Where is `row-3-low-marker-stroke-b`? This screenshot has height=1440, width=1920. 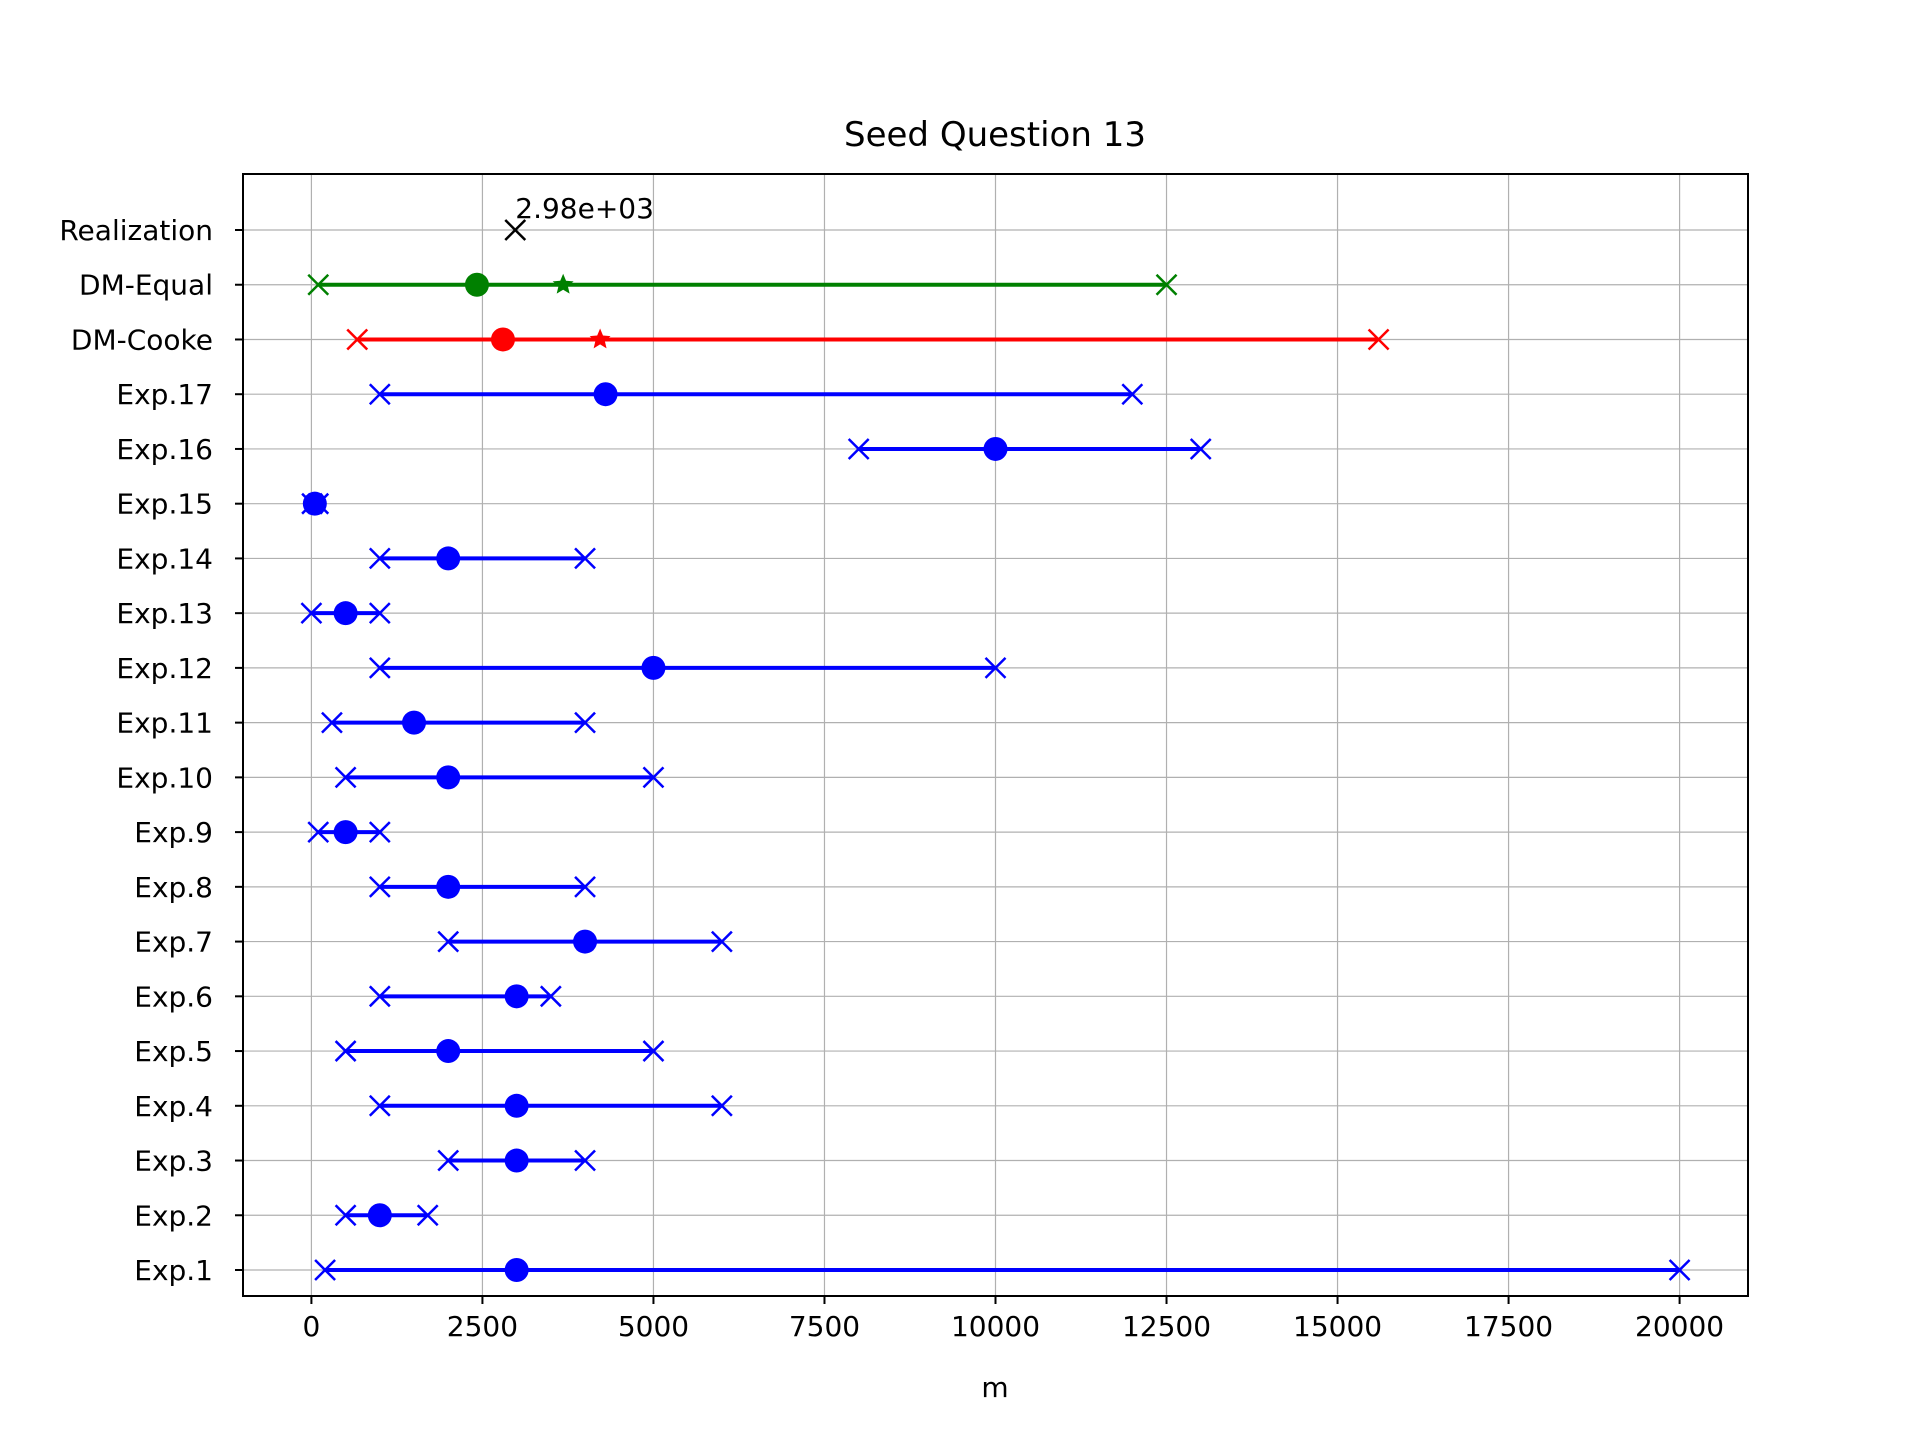 row-3-low-marker-stroke-b is located at coordinates (379, 394).